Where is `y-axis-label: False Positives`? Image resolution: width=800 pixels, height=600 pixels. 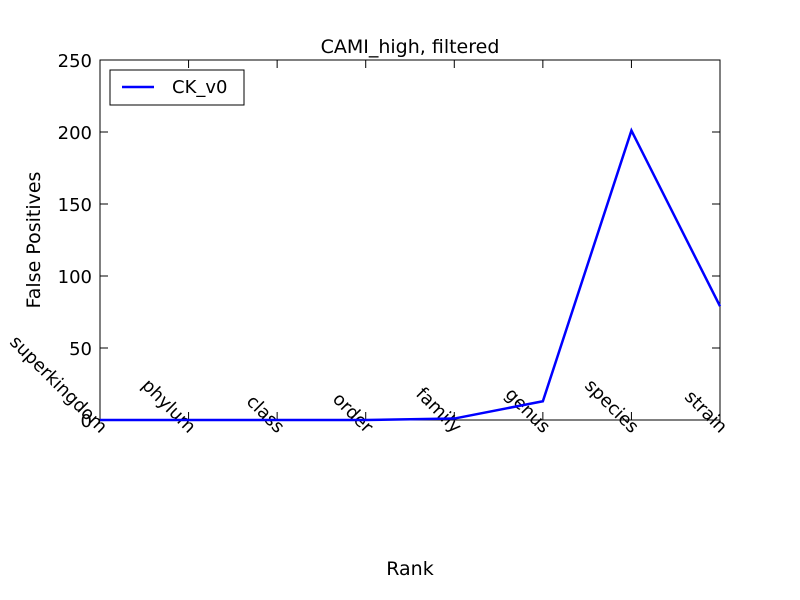
y-axis-label: False Positives is located at coordinates (34, 240).